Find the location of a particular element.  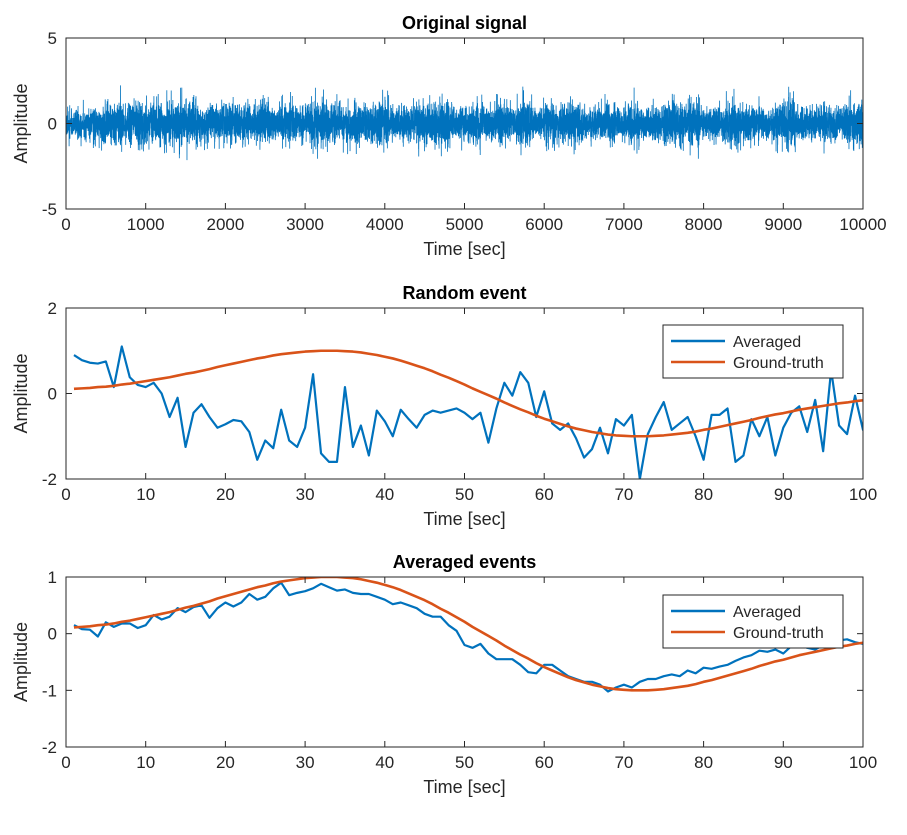

y-tick-label: 5 is located at coordinates (52, 38).